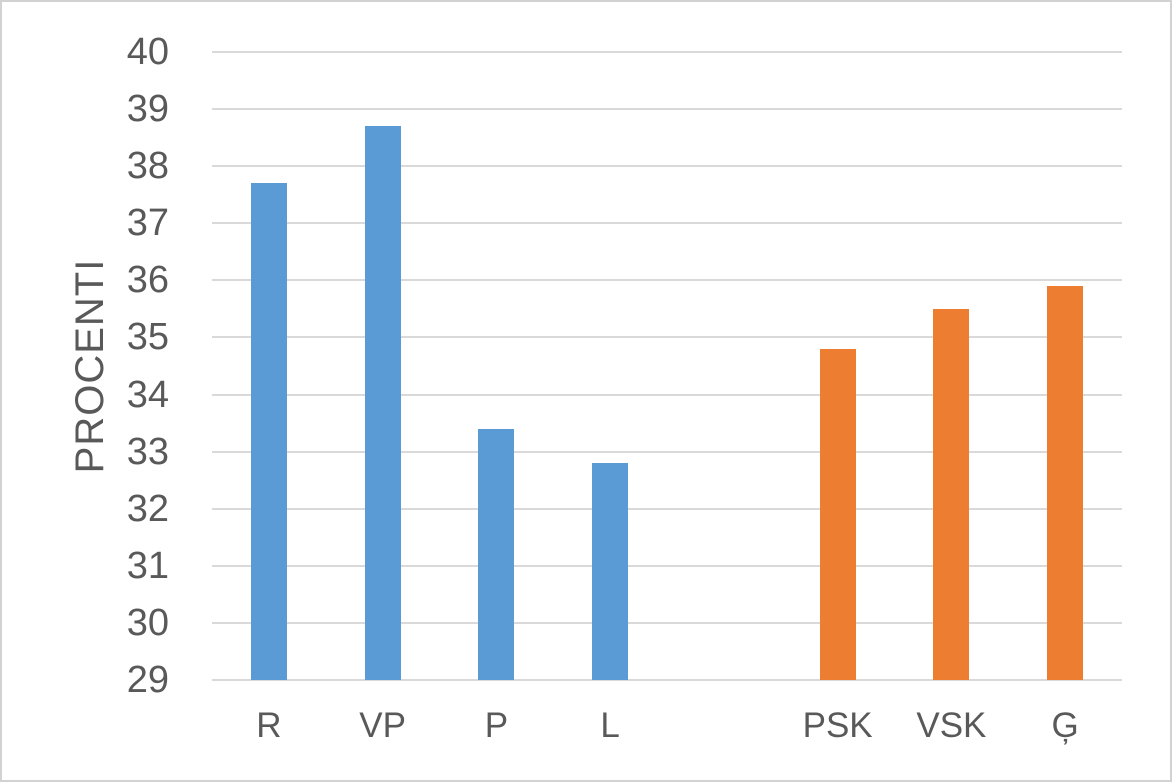  What do you see at coordinates (837, 514) in the screenshot?
I see `bar-PSK` at bounding box center [837, 514].